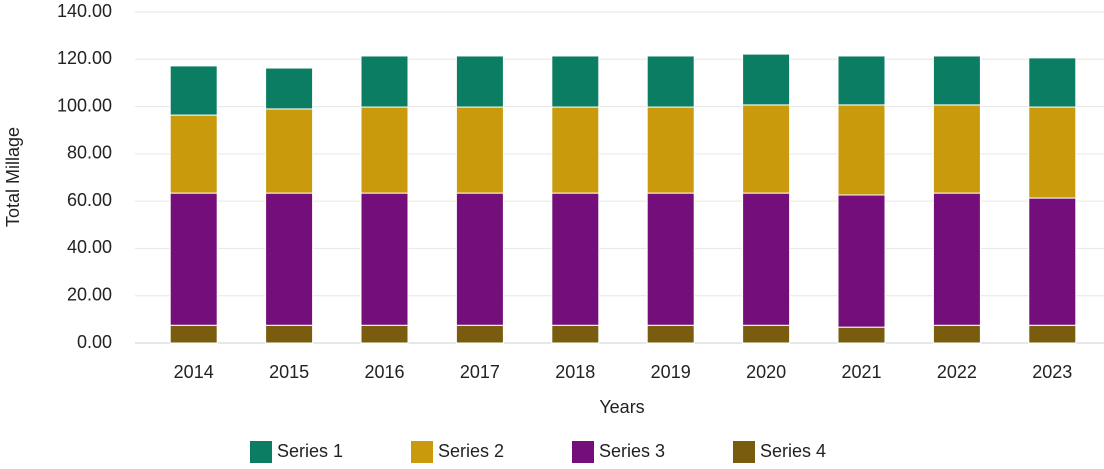 This screenshot has height=469, width=1104. Describe the element at coordinates (480, 372) in the screenshot. I see `x-tick-label: 2017` at that location.